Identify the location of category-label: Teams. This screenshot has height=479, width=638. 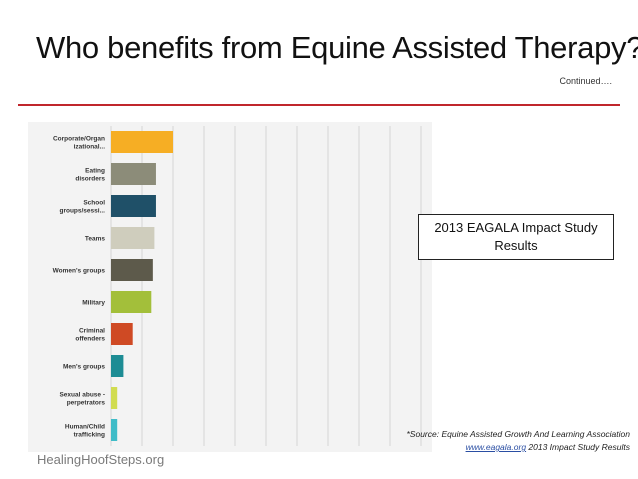
(95, 239).